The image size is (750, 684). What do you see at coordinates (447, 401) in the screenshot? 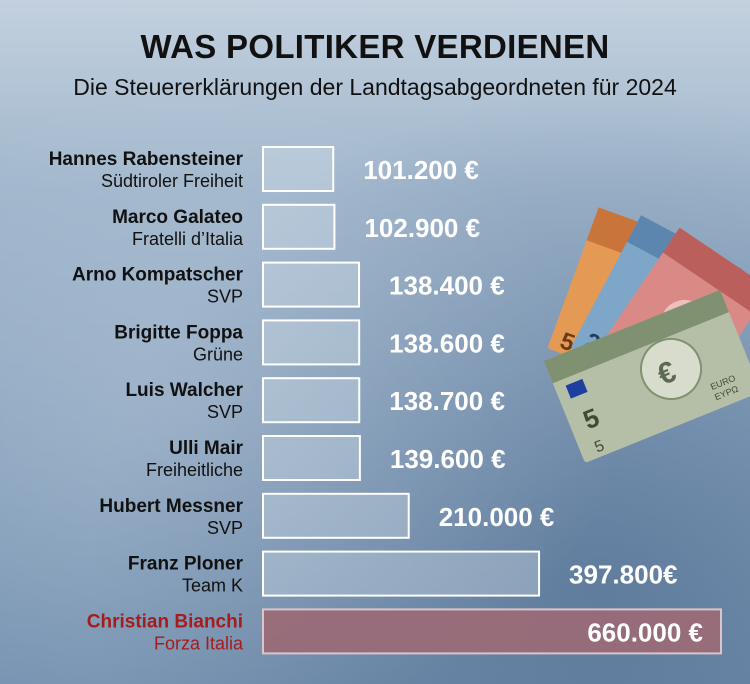
I see `value-label: 138.700 €` at bounding box center [447, 401].